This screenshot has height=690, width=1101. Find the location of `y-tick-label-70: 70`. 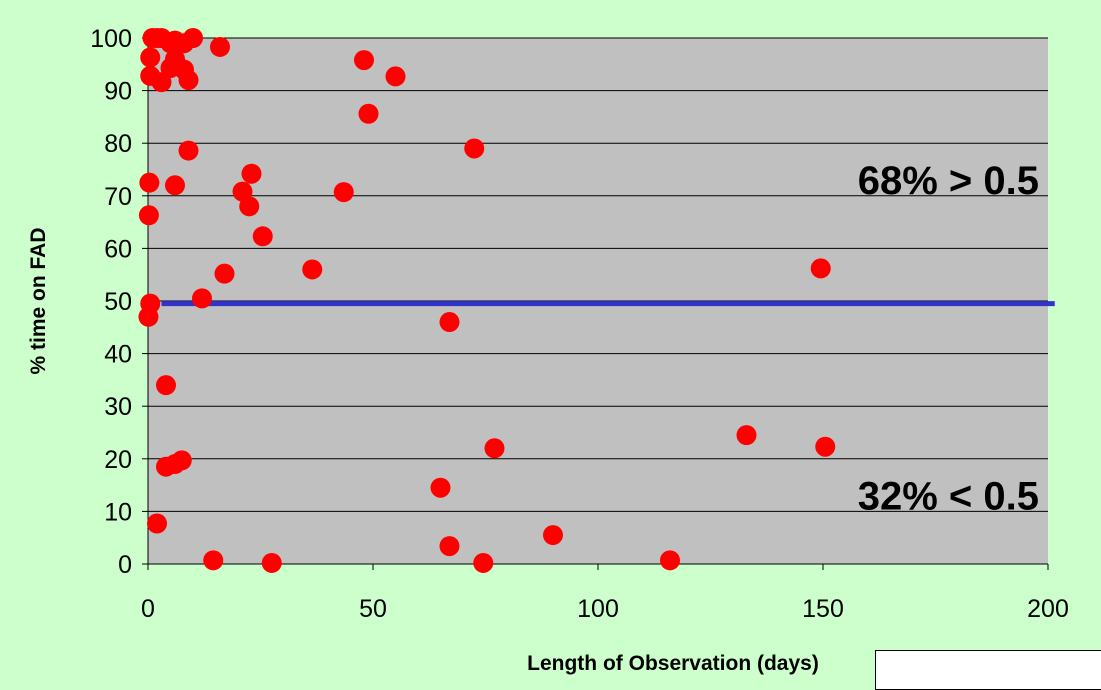

y-tick-label-70: 70 is located at coordinates (118, 197).